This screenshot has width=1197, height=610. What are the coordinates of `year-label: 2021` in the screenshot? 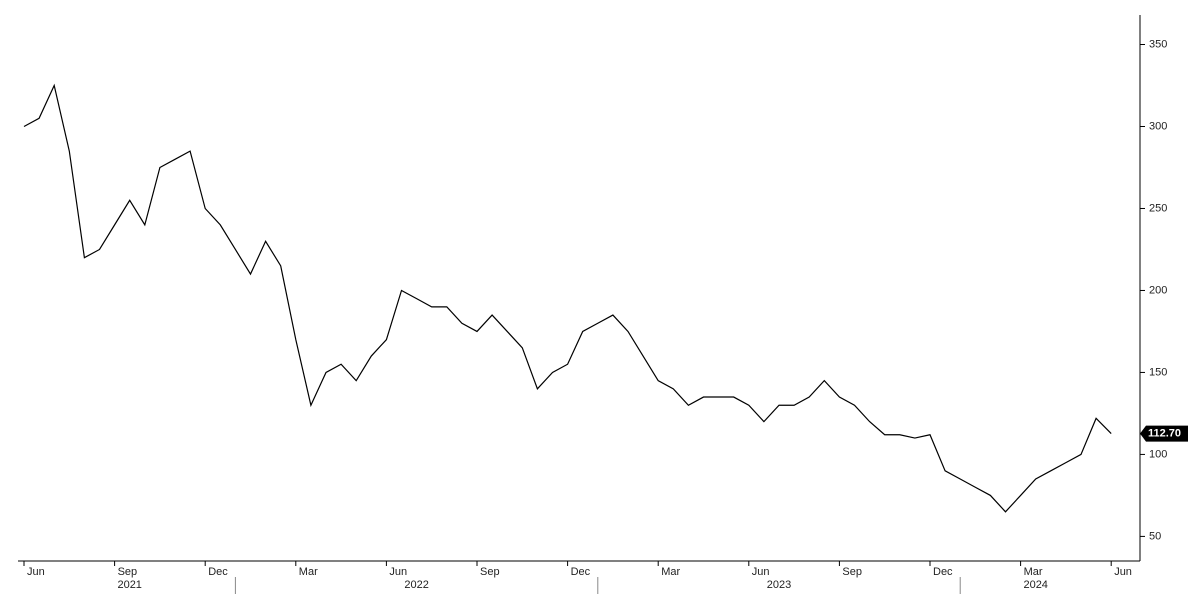 It's located at (129, 585).